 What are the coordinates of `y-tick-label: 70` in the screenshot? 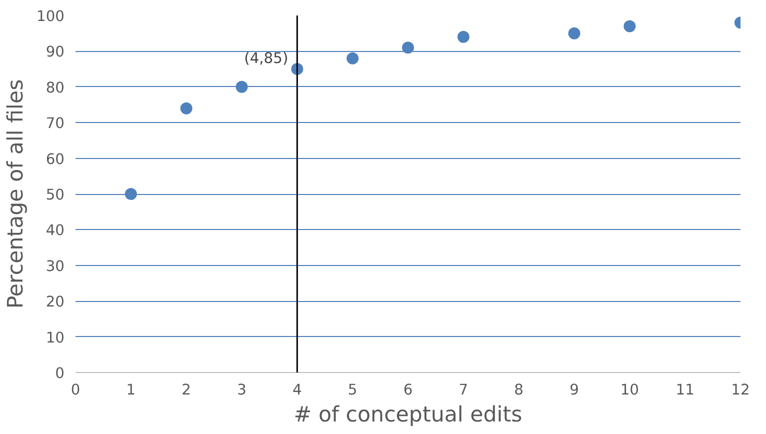 It's located at (55, 123).